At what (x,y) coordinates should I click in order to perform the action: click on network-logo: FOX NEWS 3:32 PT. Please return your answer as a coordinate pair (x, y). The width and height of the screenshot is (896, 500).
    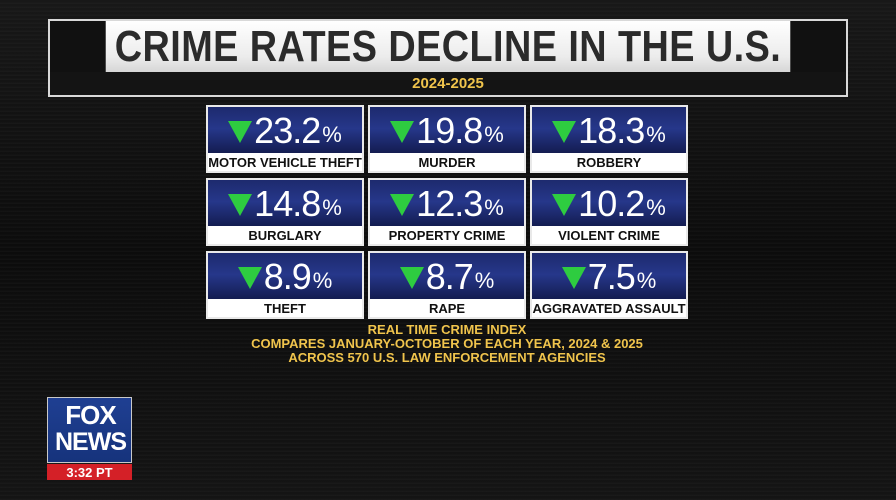
    Looking at the image, I should click on (89, 439).